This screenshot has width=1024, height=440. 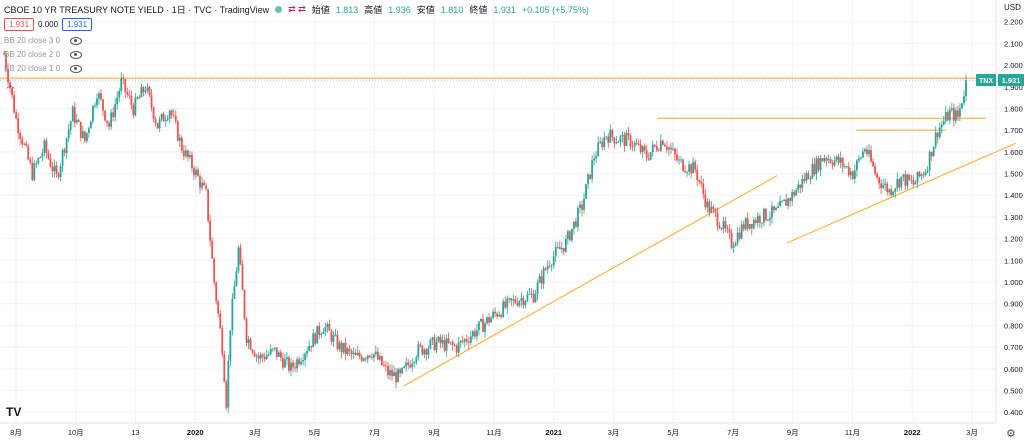 I want to click on x-tick-label: 8月, so click(x=16, y=432).